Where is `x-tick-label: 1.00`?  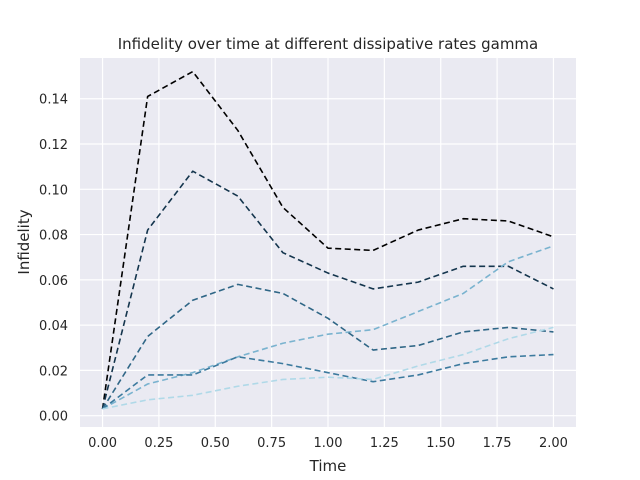
x-tick-label: 1.00 is located at coordinates (328, 443).